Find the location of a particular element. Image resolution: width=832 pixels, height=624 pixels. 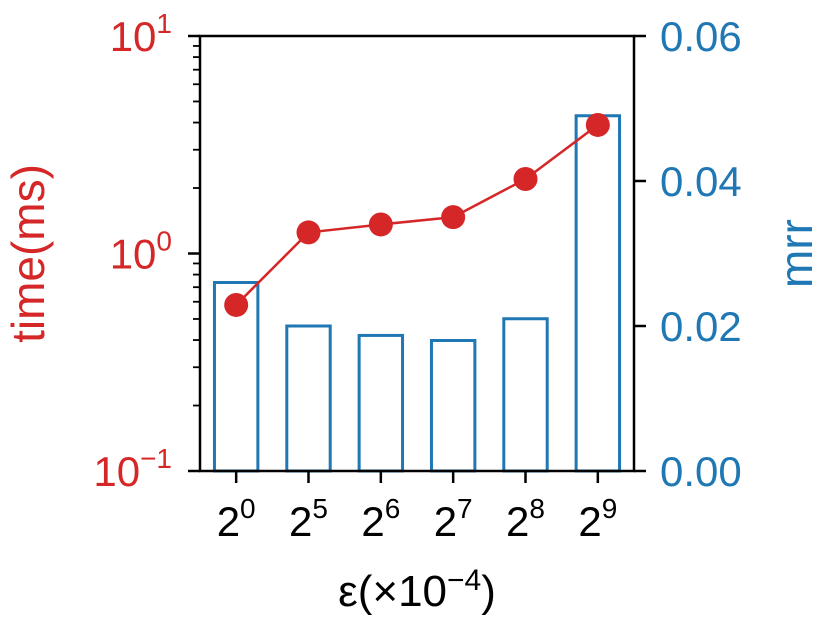

x-tick-label: 25 is located at coordinates (308, 519).